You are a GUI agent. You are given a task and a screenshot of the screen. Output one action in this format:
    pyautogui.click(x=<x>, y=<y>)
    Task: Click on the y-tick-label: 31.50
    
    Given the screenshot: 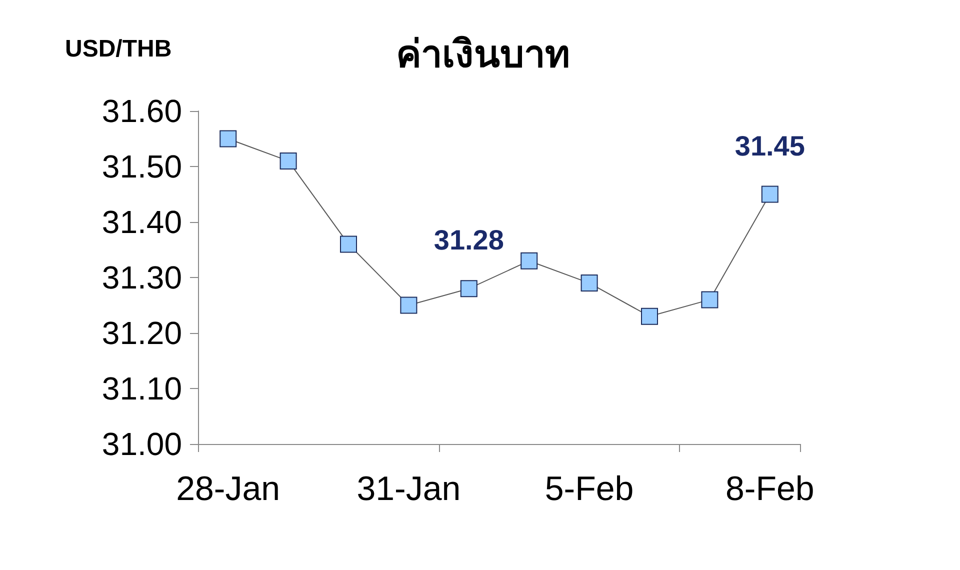 What is the action you would take?
    pyautogui.click(x=142, y=166)
    